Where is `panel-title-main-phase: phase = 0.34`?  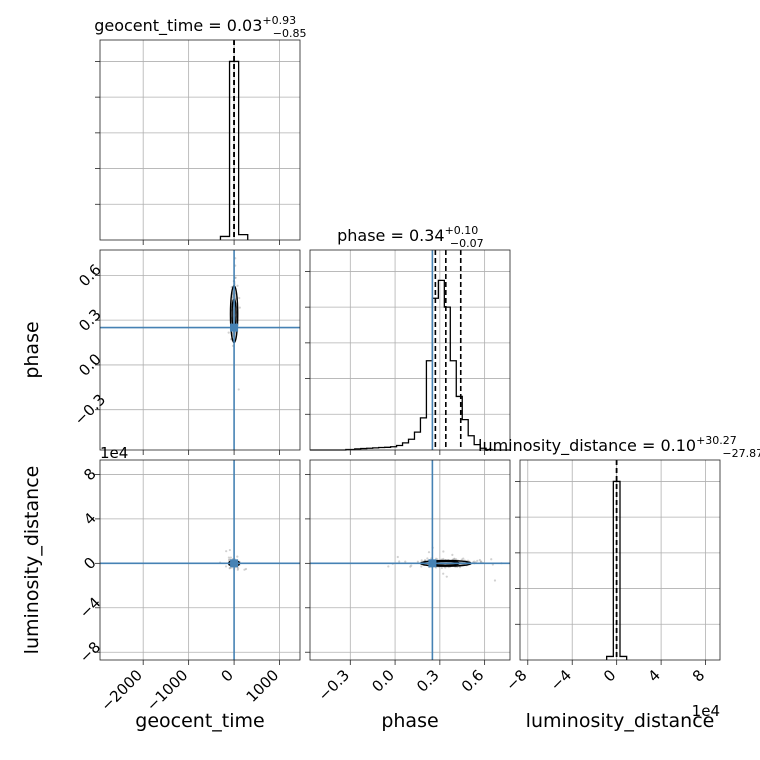 panel-title-main-phase: phase = 0.34 is located at coordinates (390, 235).